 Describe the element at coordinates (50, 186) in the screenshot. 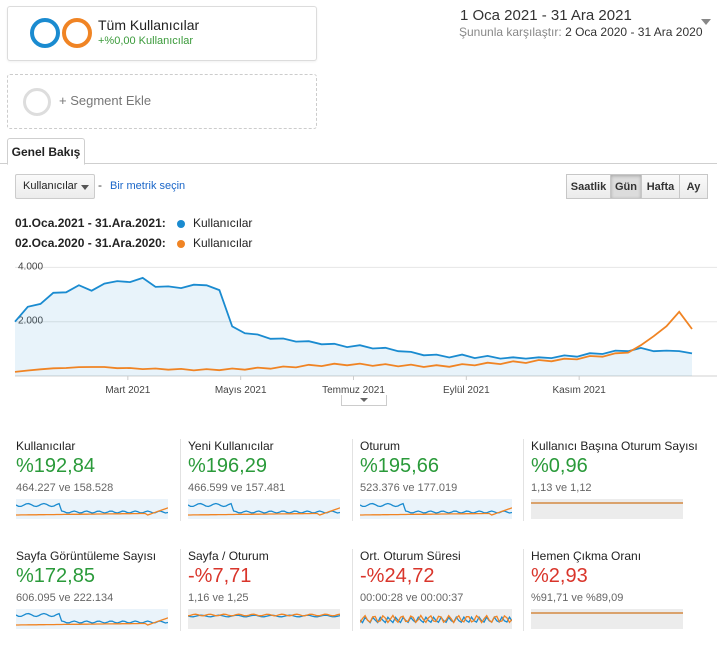

I see `metric-select-label: Kullanıcılar` at that location.